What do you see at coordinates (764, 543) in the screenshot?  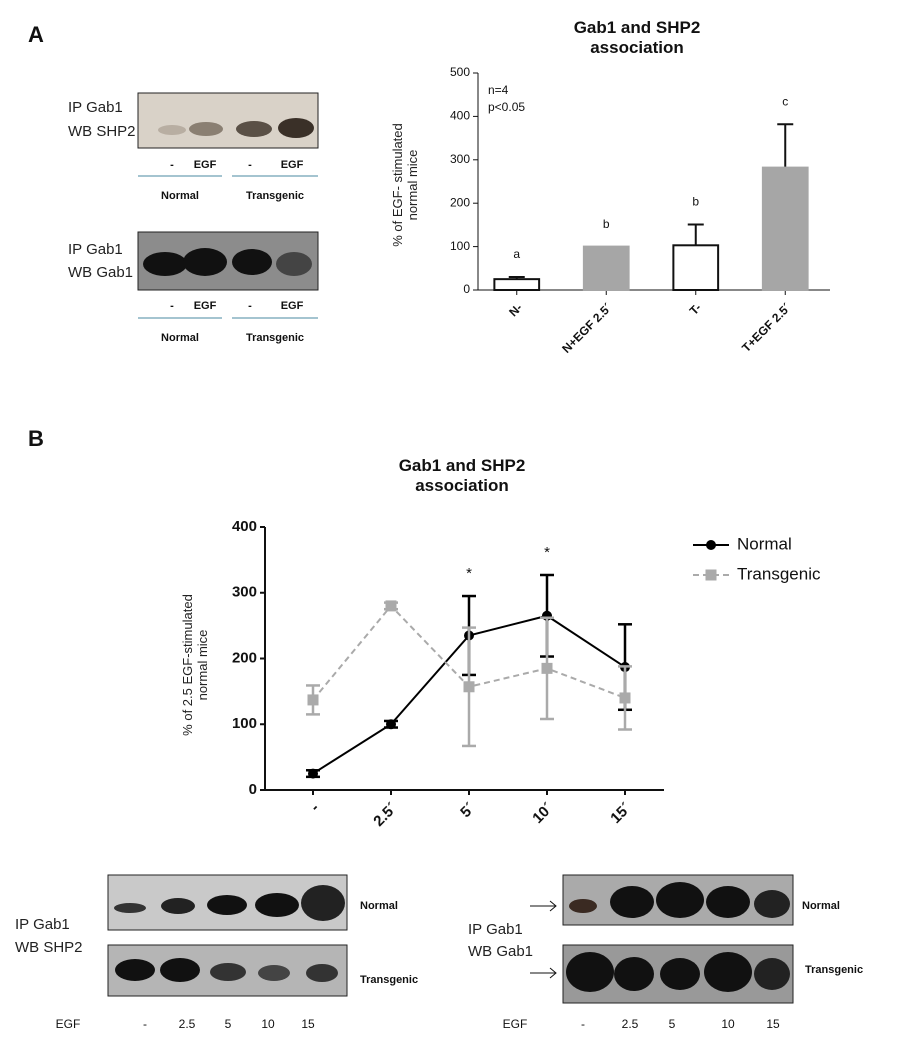 I see `legend-label: Normal` at bounding box center [764, 543].